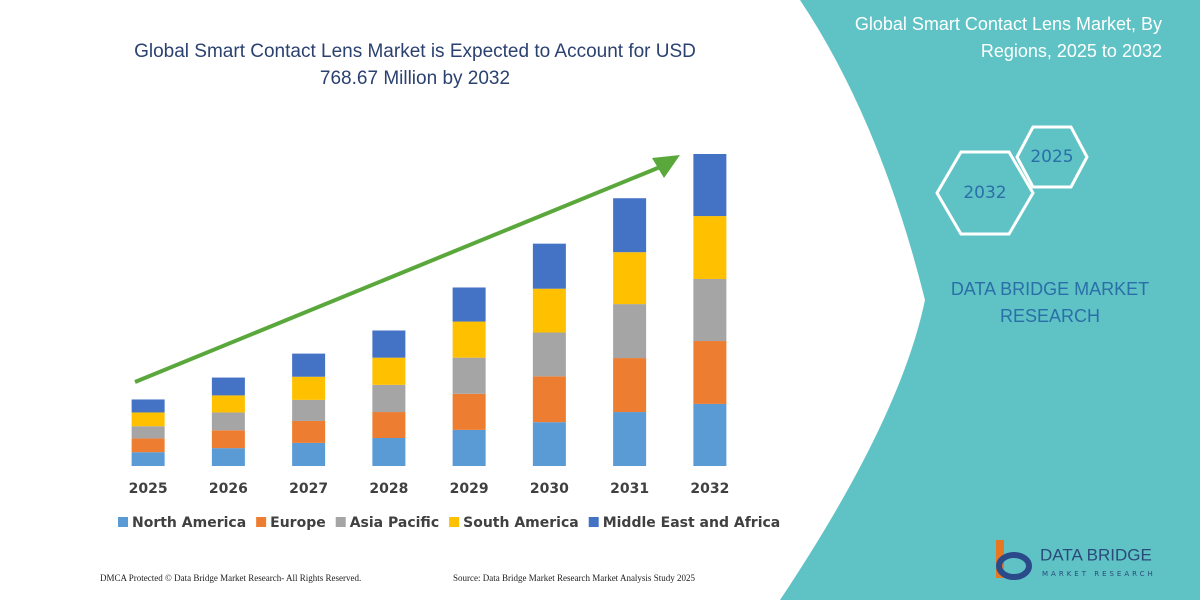  Describe the element at coordinates (298, 523) in the screenshot. I see `legend-label: Europe` at that location.